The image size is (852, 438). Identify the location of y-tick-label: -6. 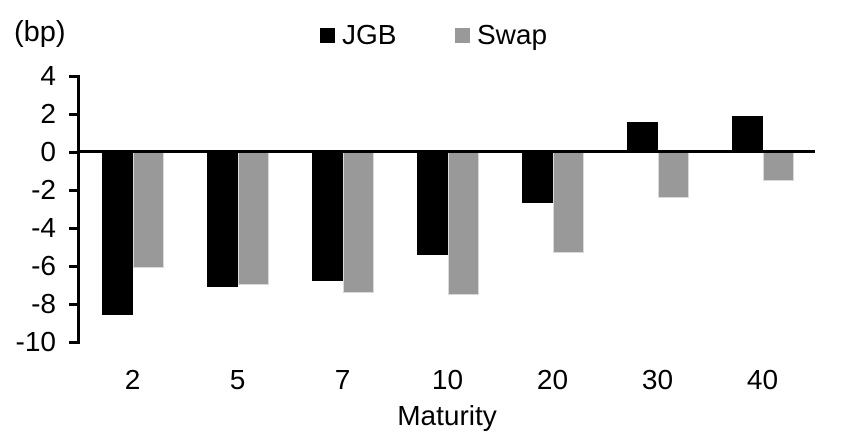
(43, 265).